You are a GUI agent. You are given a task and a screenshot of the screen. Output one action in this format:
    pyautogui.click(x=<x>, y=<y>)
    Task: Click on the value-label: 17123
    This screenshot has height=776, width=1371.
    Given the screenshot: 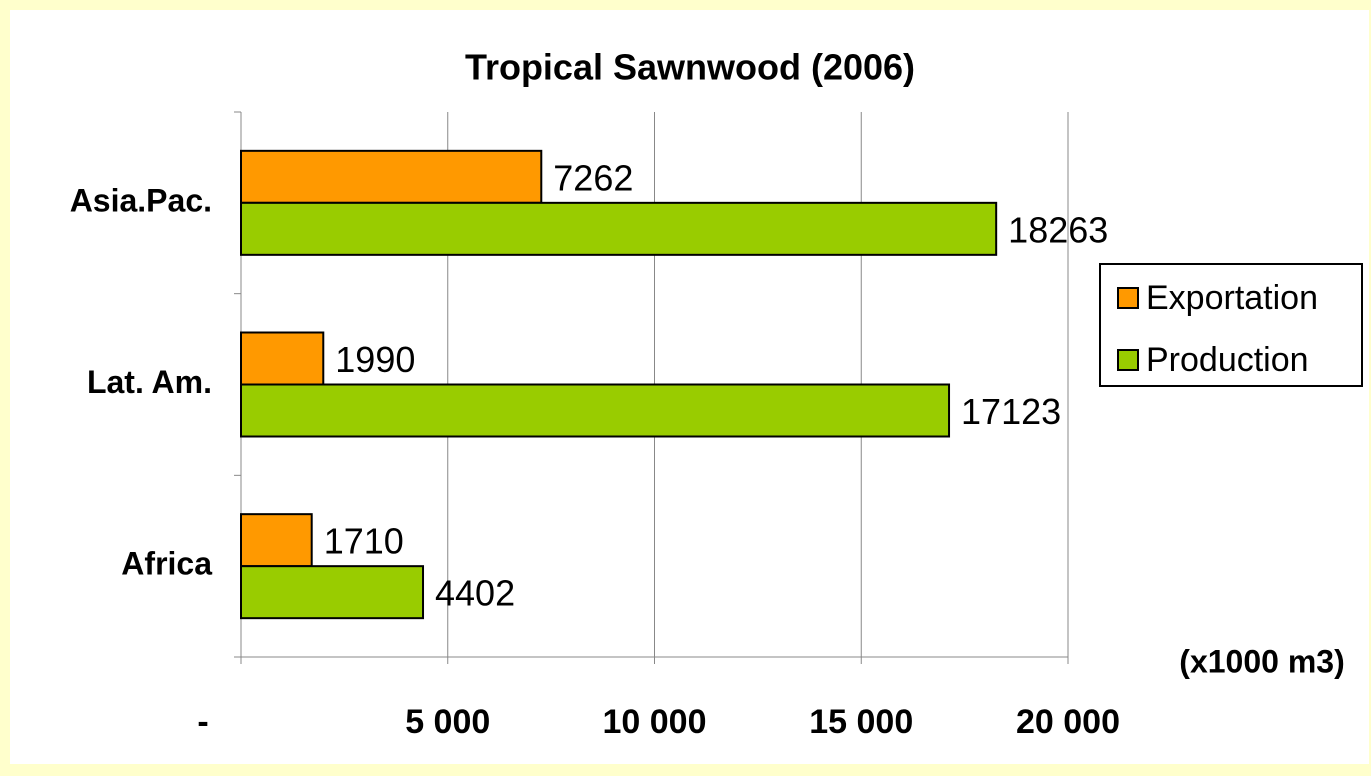 What is the action you would take?
    pyautogui.click(x=1011, y=411)
    